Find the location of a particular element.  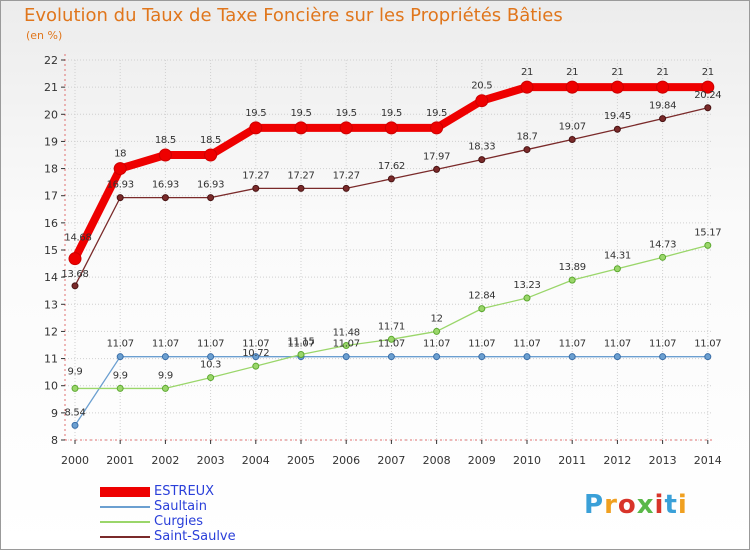

x-tick-label: 2006 is located at coordinates (346, 460).